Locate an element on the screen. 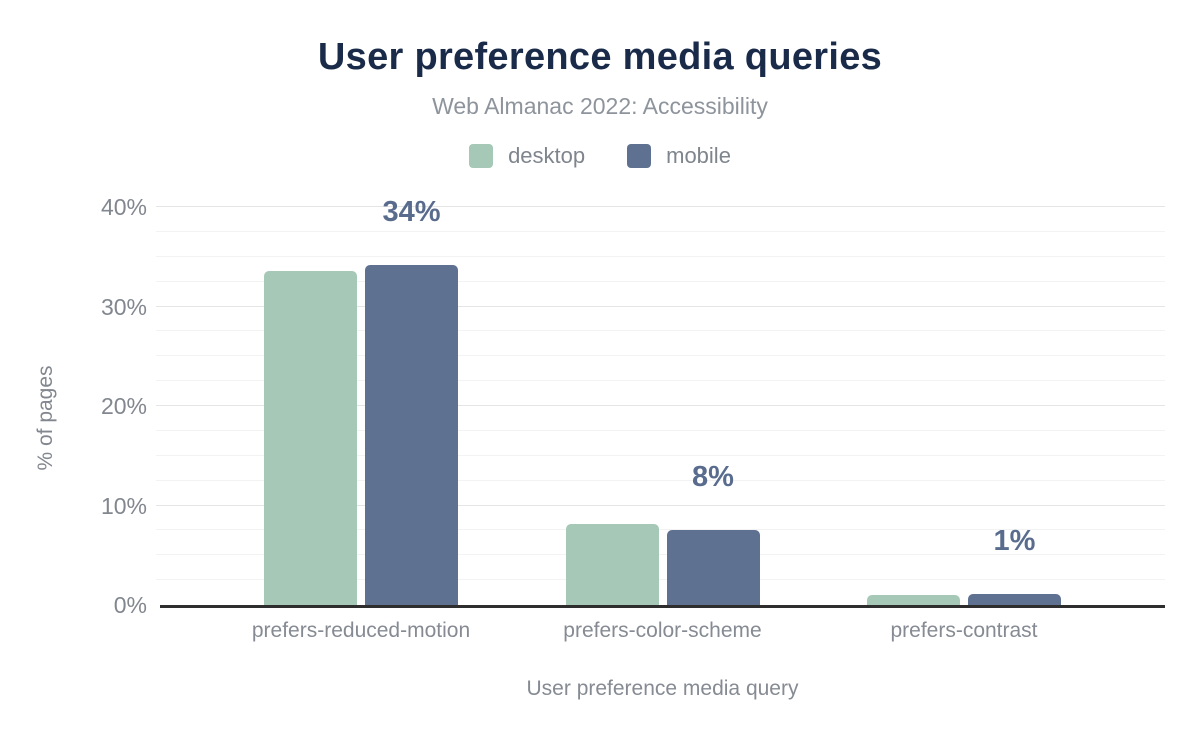  x-tick-label: prefers-reduced-motion is located at coordinates (361, 630).